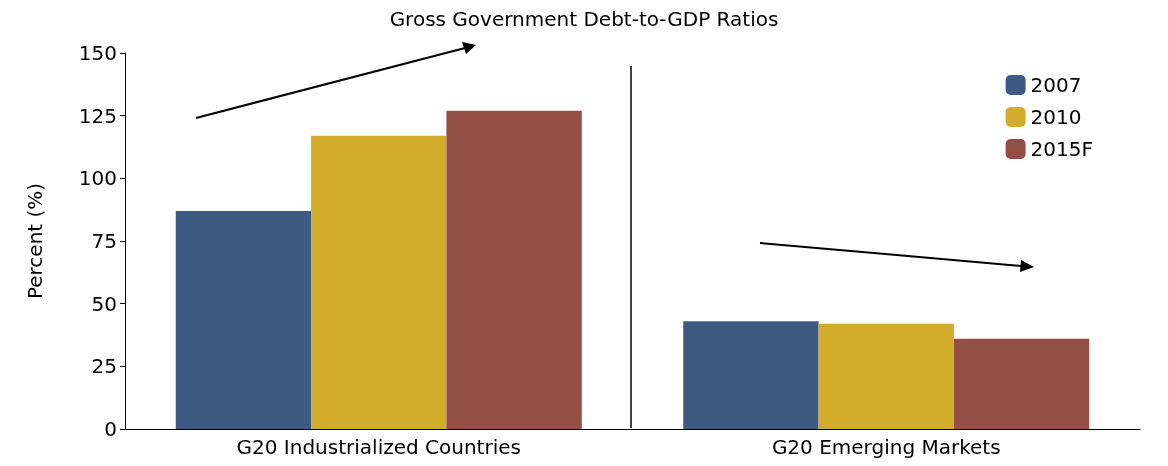 Image resolution: width=1168 pixels, height=466 pixels. I want to click on chart-title: Gross Government Debt-to-GDP Ratios, so click(584, 19).